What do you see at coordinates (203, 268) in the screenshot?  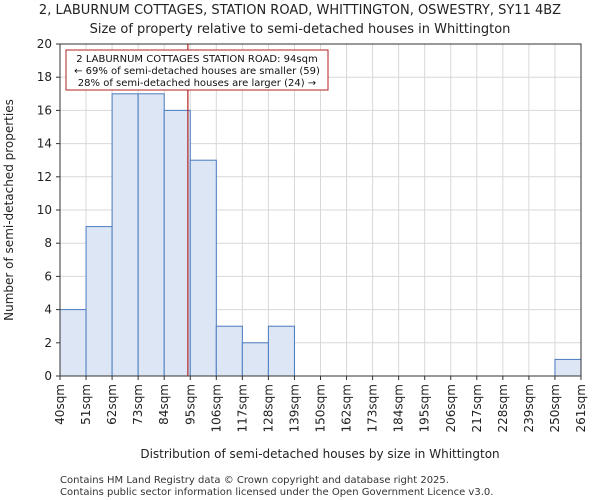 I see `bar-95sqm` at bounding box center [203, 268].